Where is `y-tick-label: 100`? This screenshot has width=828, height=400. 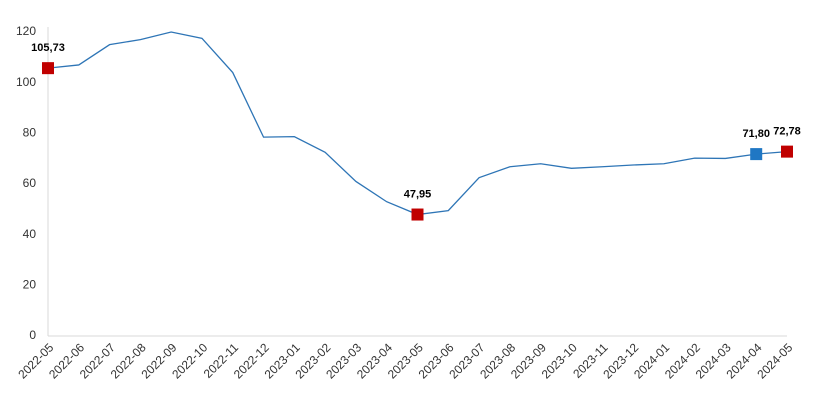 y-tick-label: 100 is located at coordinates (26, 82).